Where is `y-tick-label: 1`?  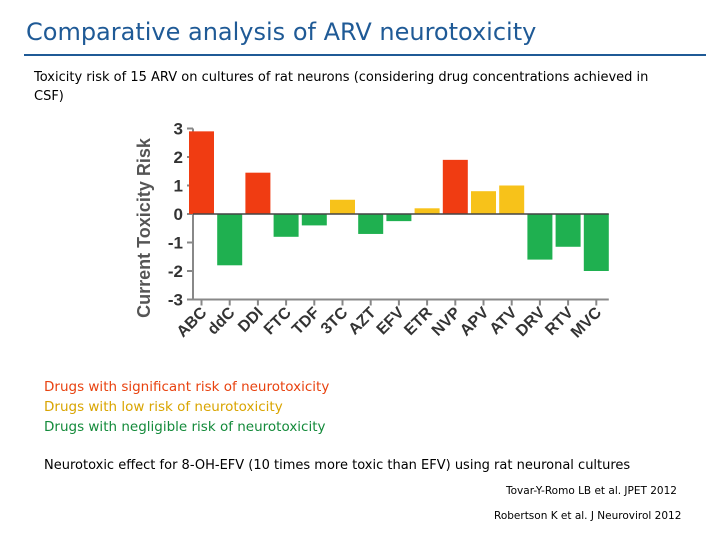
y-tick-label: 1 is located at coordinates (178, 186).